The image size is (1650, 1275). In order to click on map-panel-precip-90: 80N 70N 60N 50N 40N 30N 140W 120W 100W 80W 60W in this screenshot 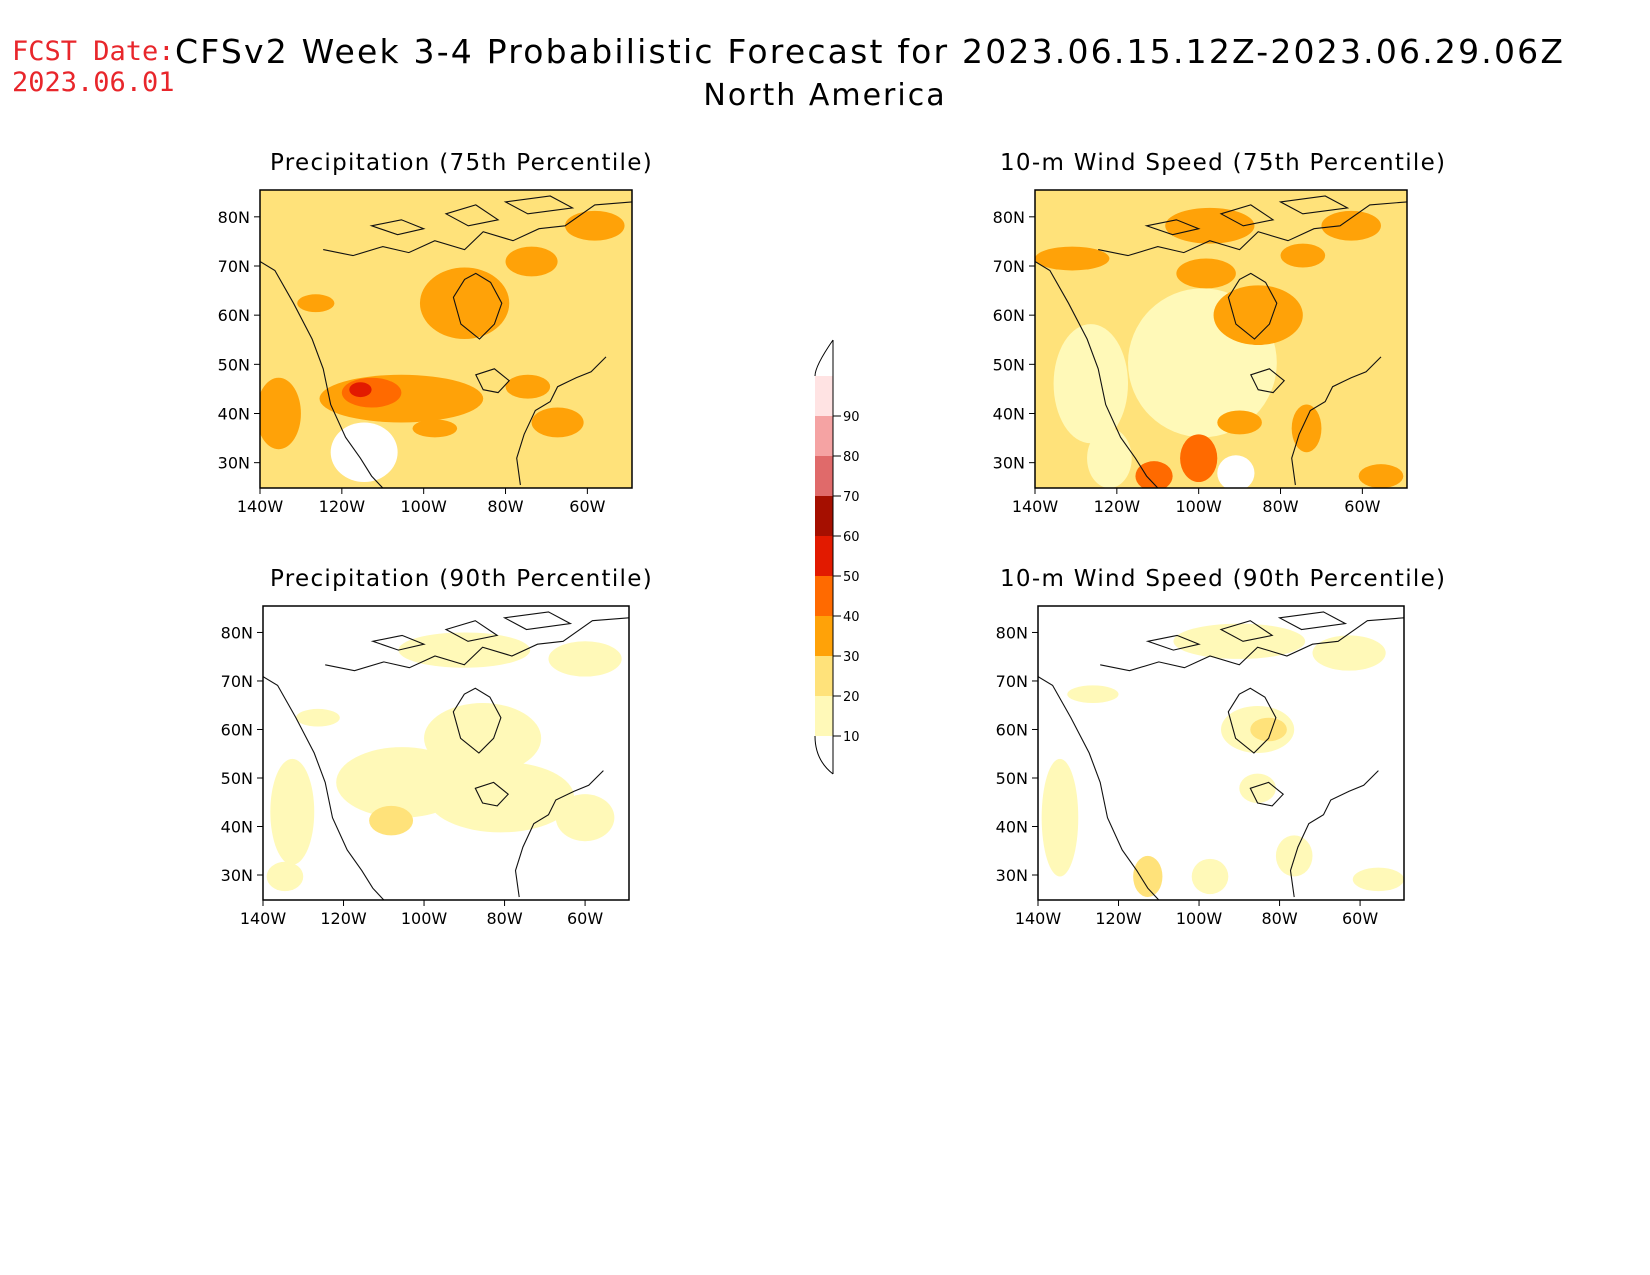, I will do `click(425, 766)`.